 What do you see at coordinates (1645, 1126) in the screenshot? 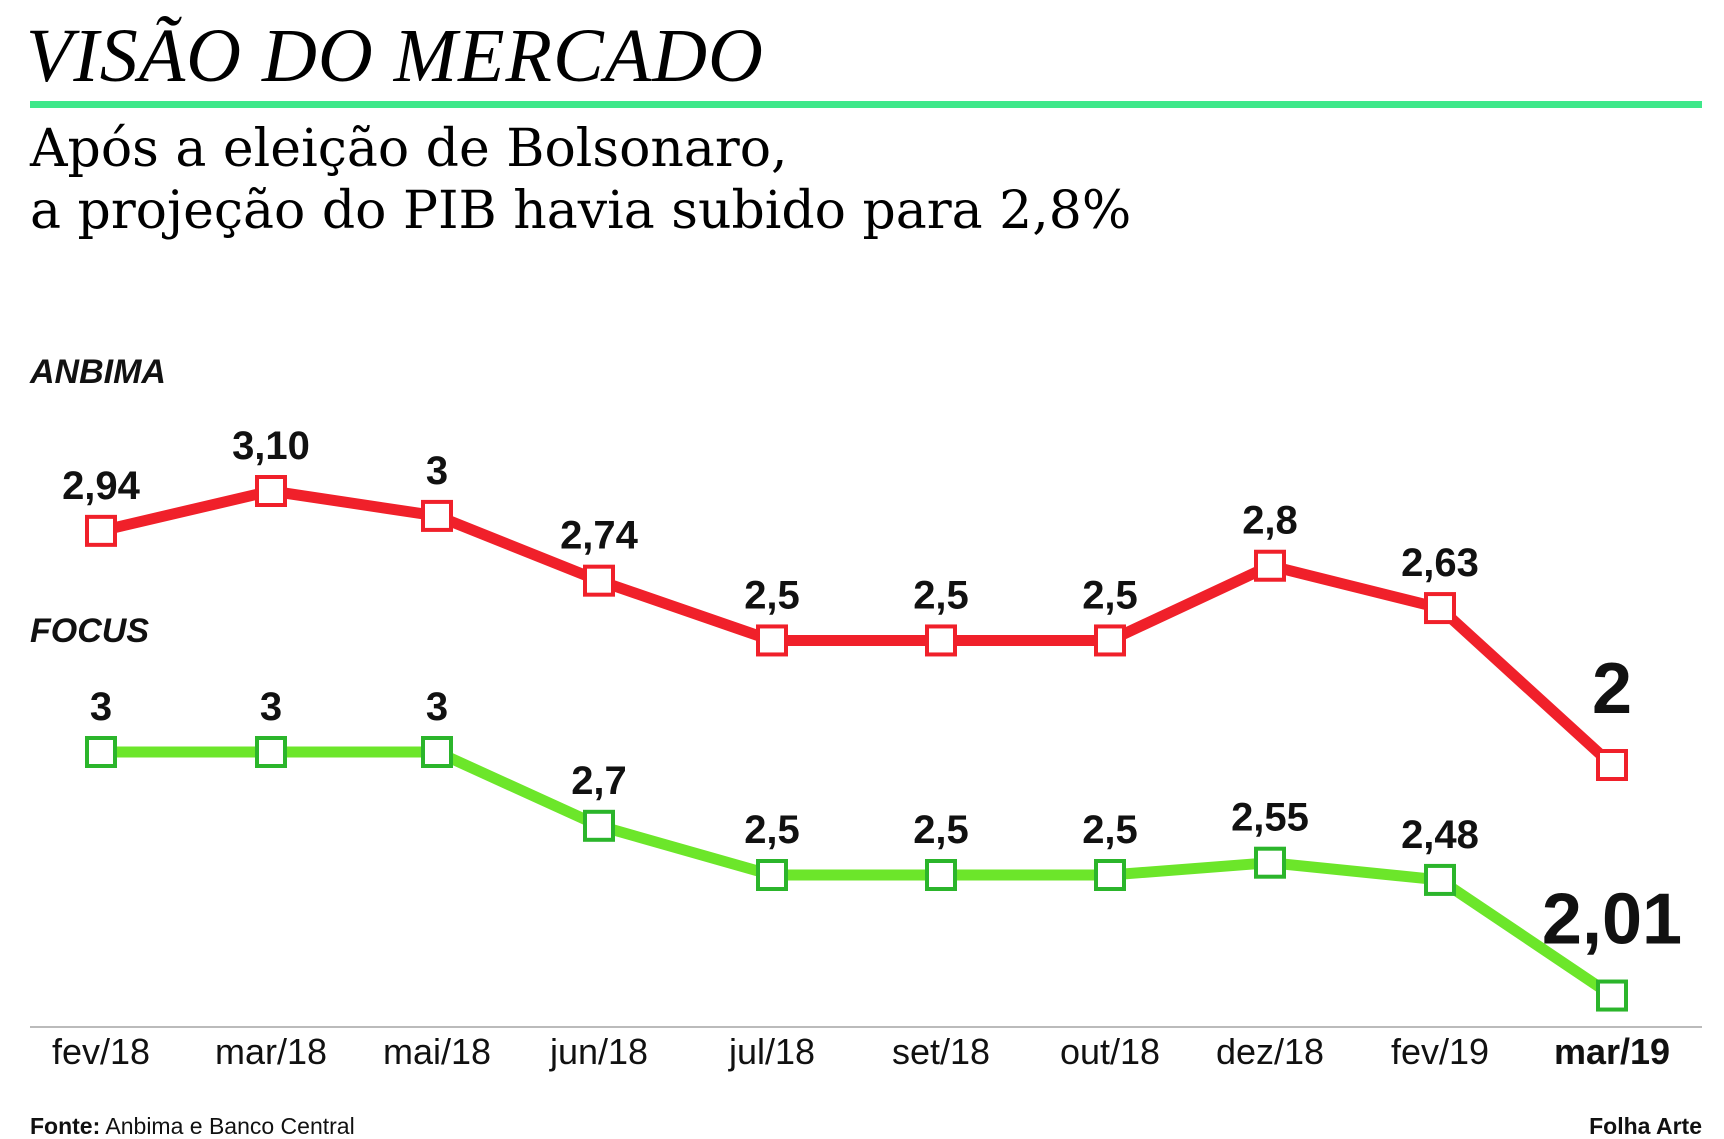
I see `footer-credit: Folha Arte` at bounding box center [1645, 1126].